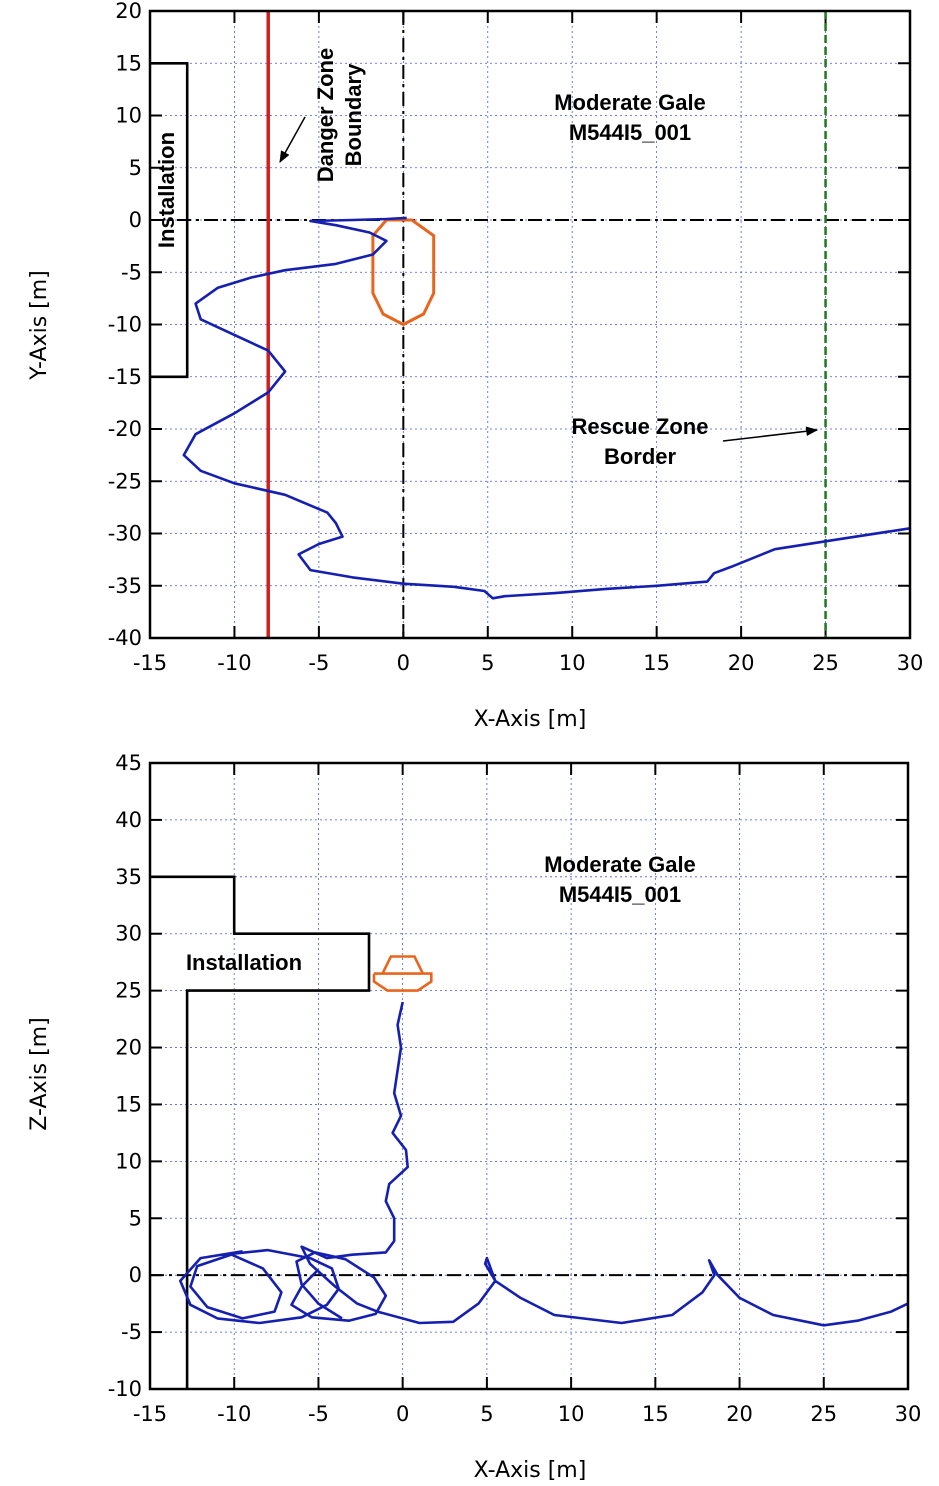  I want to click on trajectory-line, so click(604, 1164).